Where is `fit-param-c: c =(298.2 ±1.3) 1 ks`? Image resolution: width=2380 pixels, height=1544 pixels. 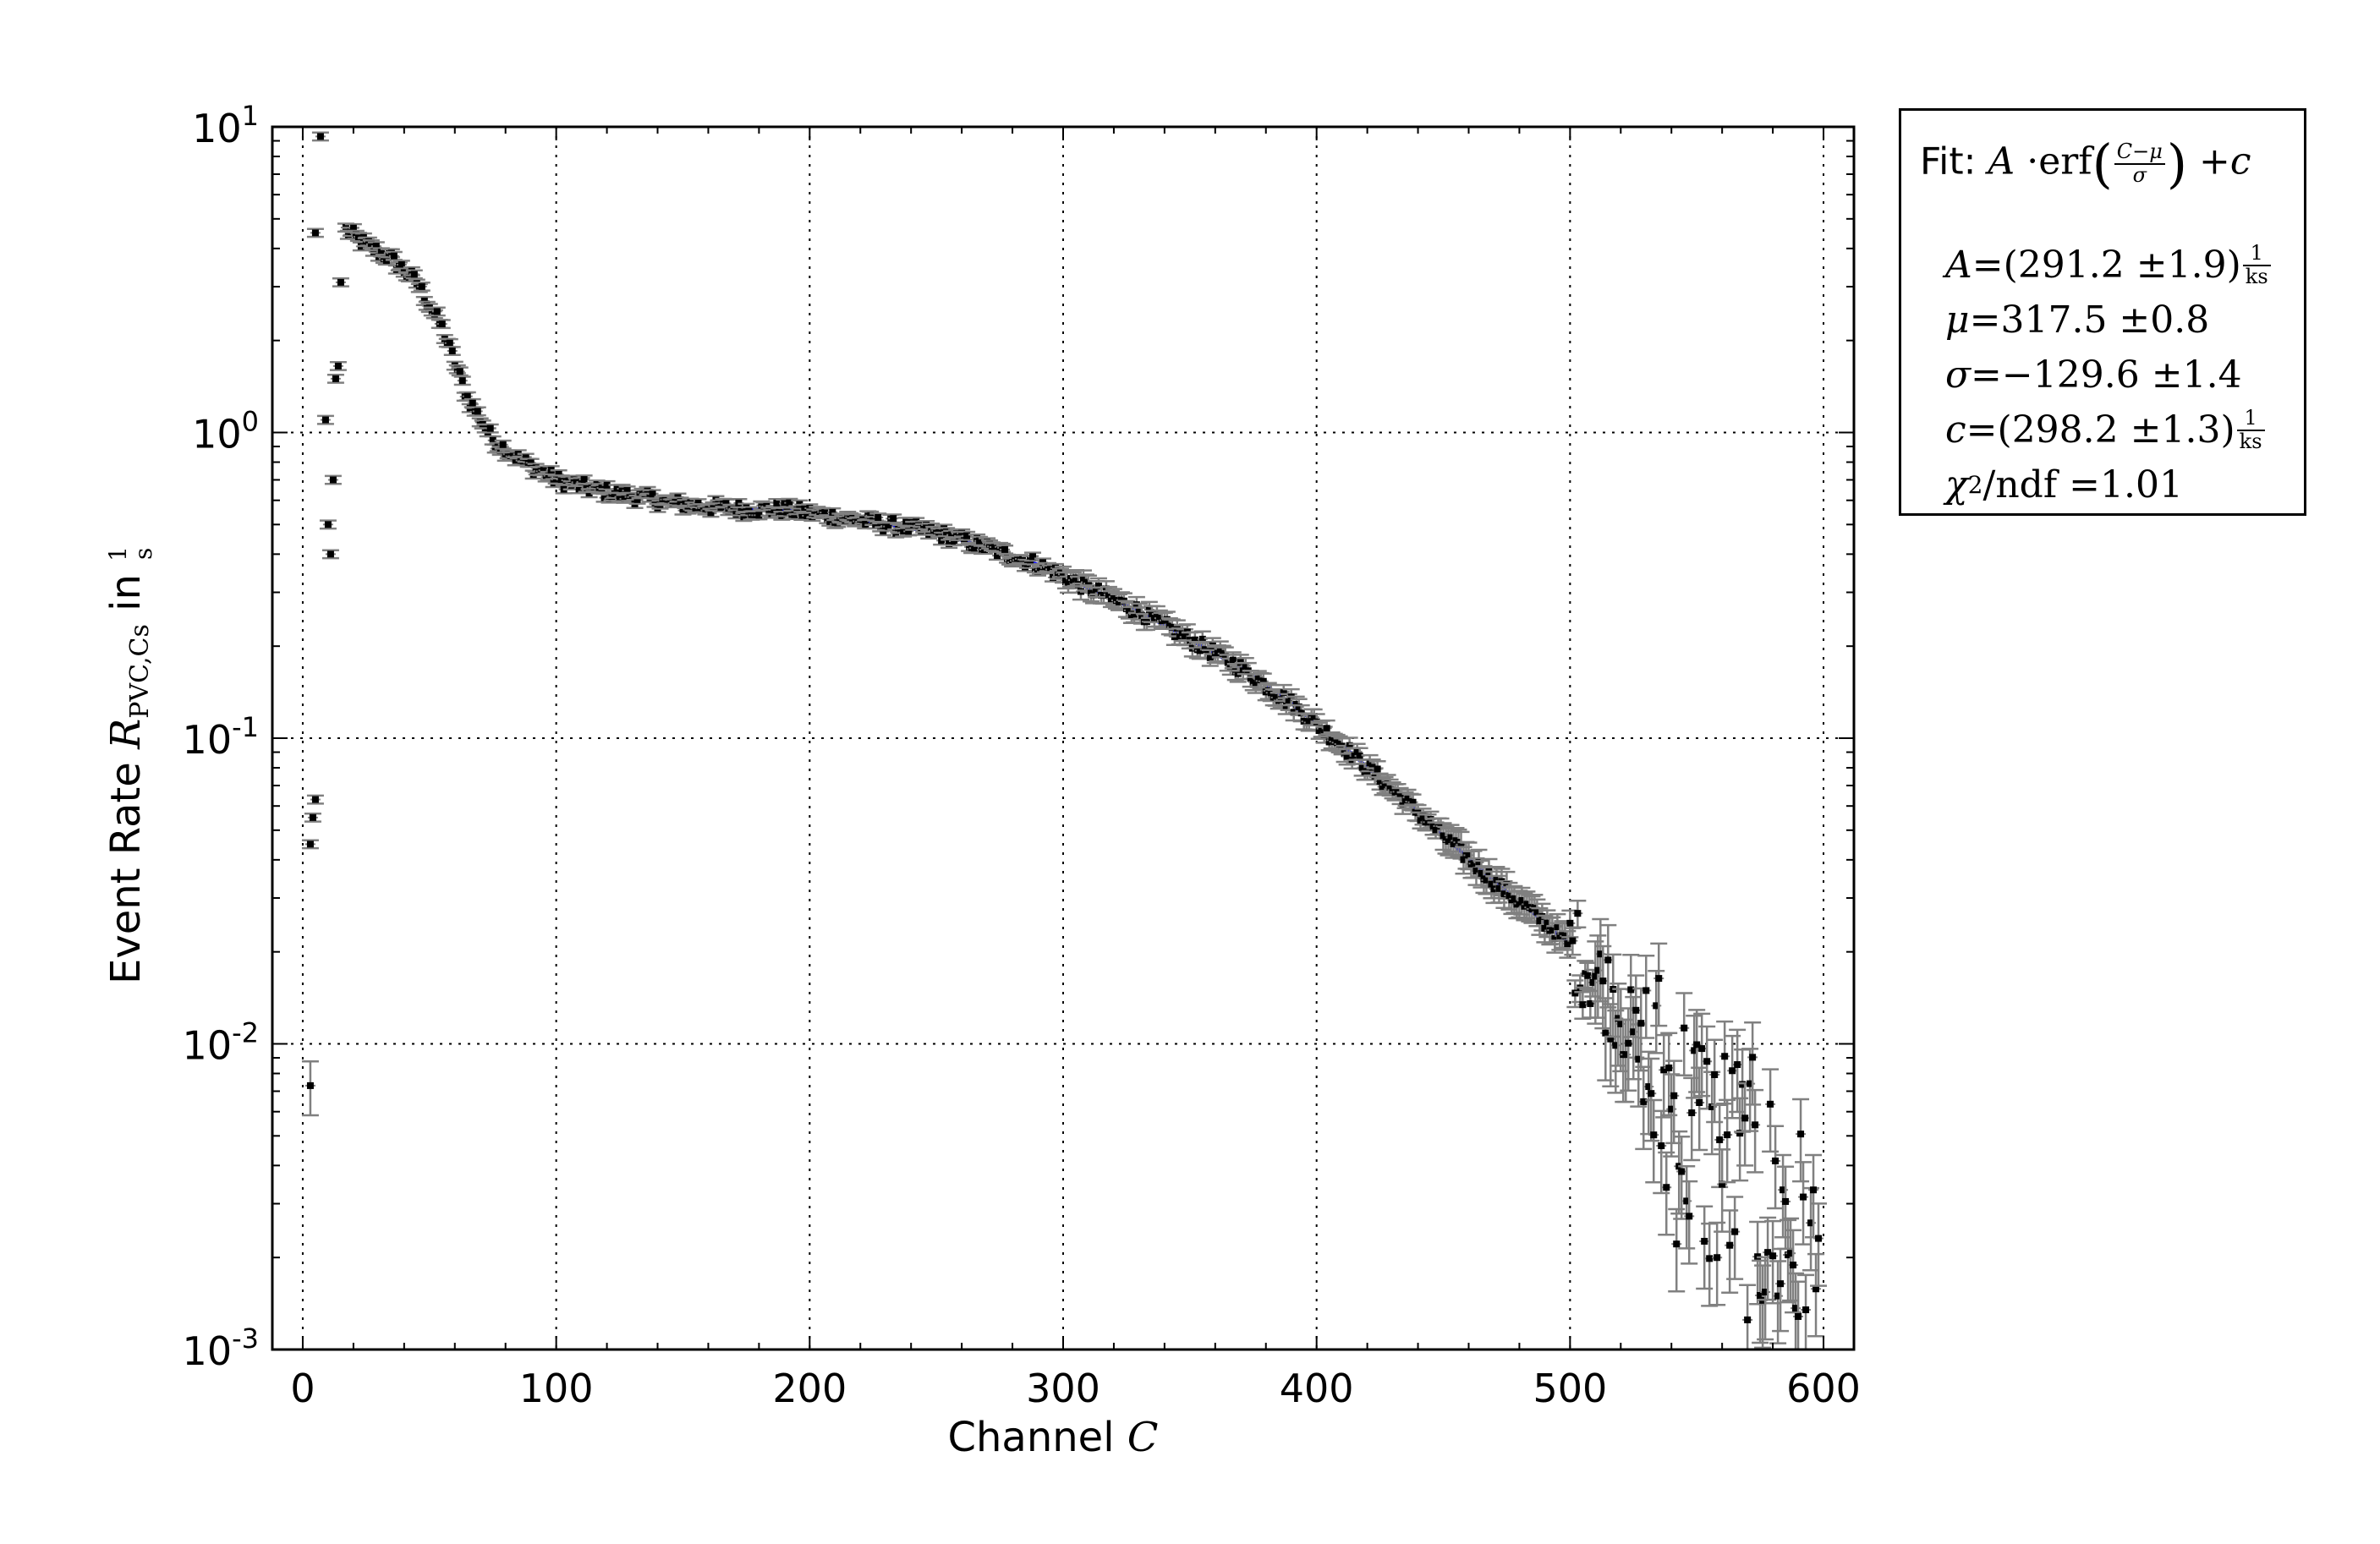
fit-param-c: c =(298.2 ±1.3) 1 ks is located at coordinates (2109, 429).